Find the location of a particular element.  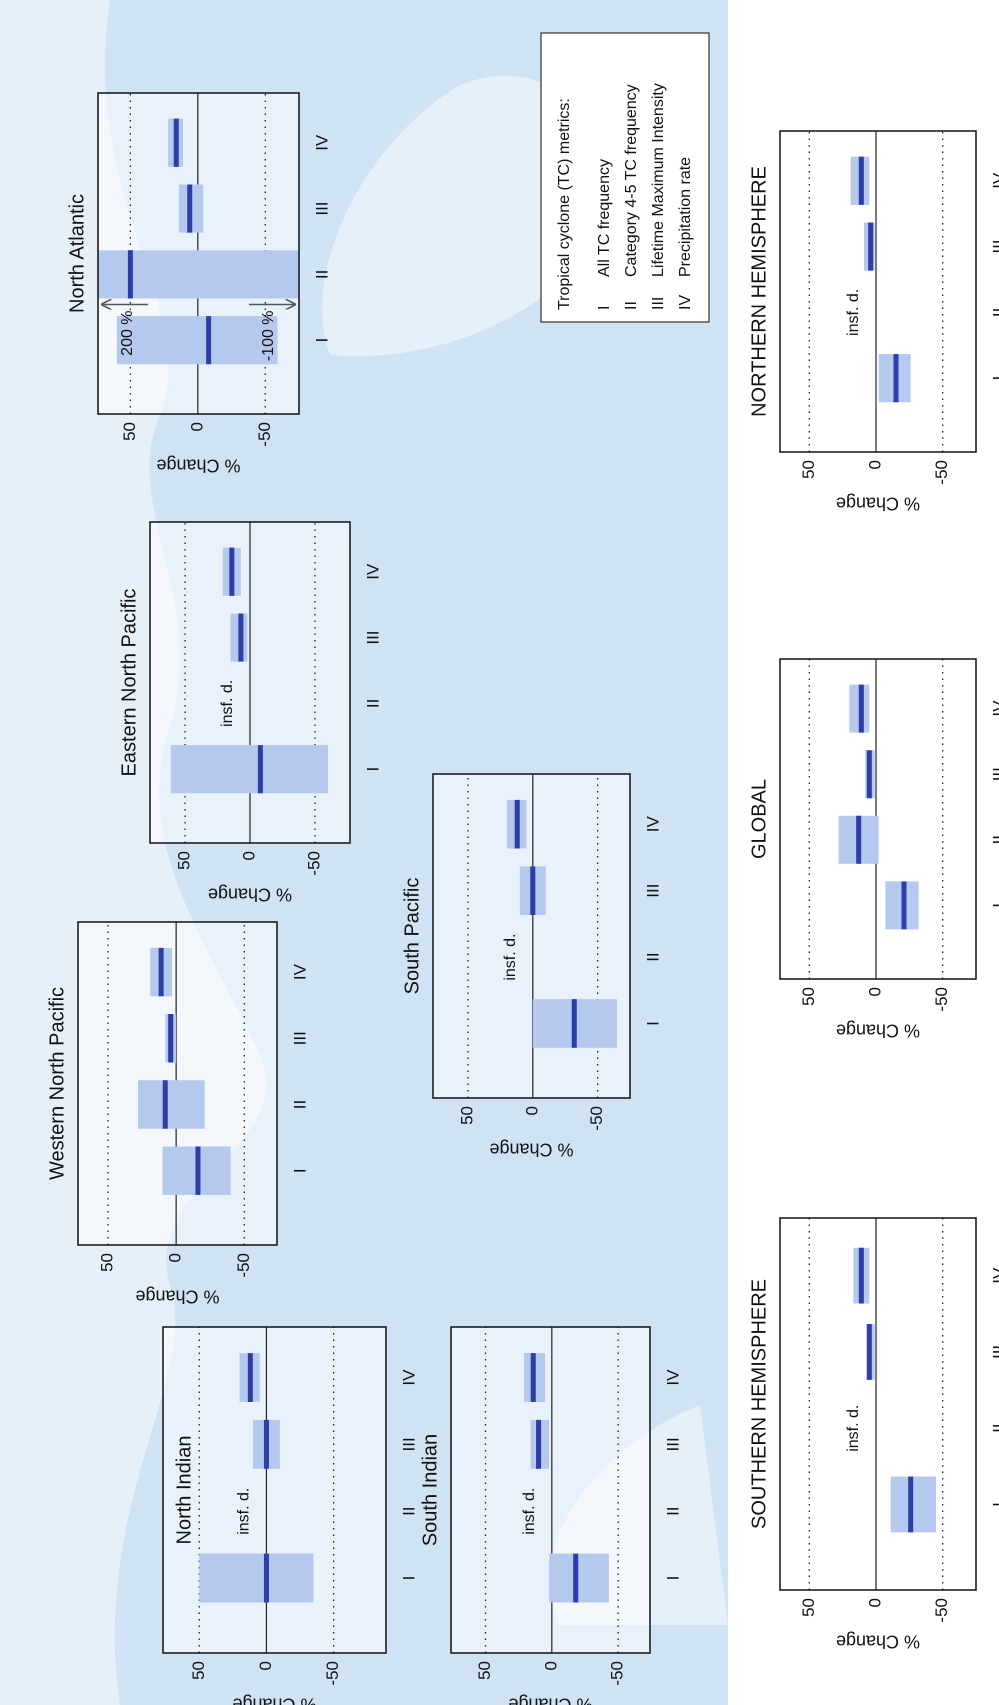

panel-title: GLOBAL is located at coordinates (759, 819).